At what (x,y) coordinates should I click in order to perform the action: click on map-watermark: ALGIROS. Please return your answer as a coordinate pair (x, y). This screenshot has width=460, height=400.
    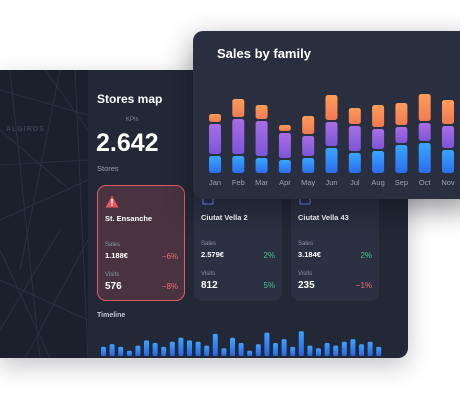
    Looking at the image, I should click on (25, 129).